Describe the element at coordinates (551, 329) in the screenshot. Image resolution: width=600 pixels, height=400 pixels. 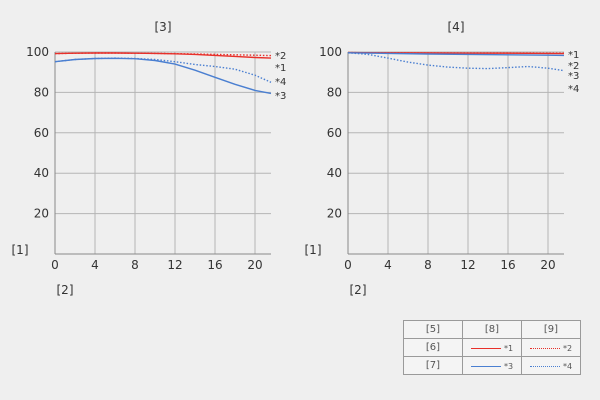
I see `legend-header-dotted: [9]` at that location.